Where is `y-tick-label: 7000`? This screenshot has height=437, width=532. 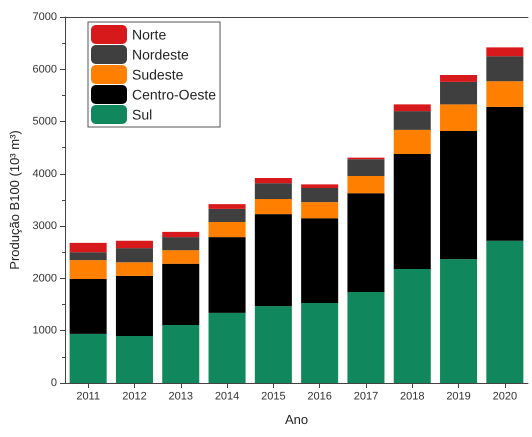
y-tick-label: 7000 is located at coordinates (44, 17).